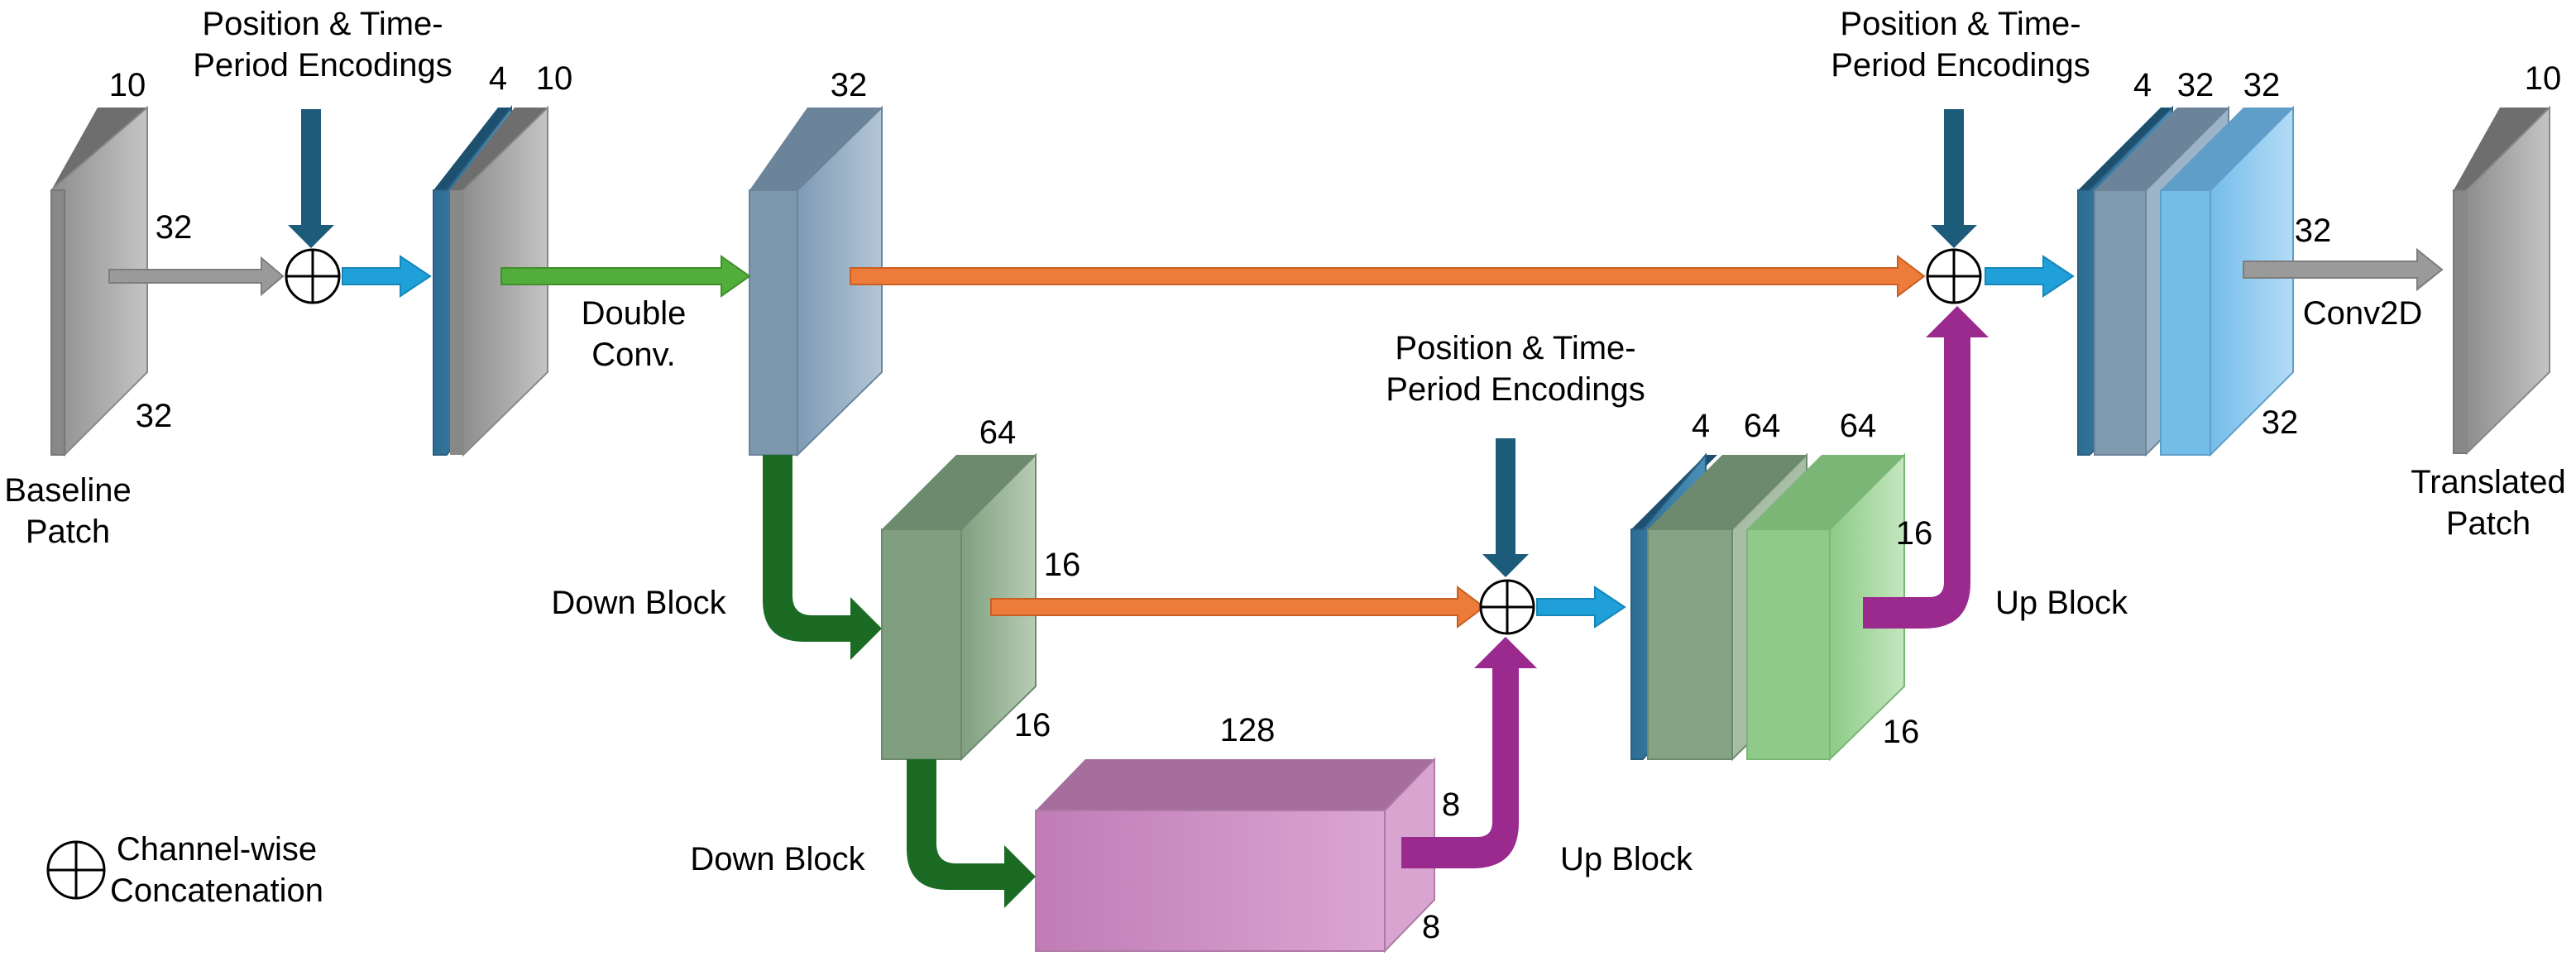 The height and width of the screenshot is (961, 2576). I want to click on baseline-label-line2: Patch, so click(68, 532).